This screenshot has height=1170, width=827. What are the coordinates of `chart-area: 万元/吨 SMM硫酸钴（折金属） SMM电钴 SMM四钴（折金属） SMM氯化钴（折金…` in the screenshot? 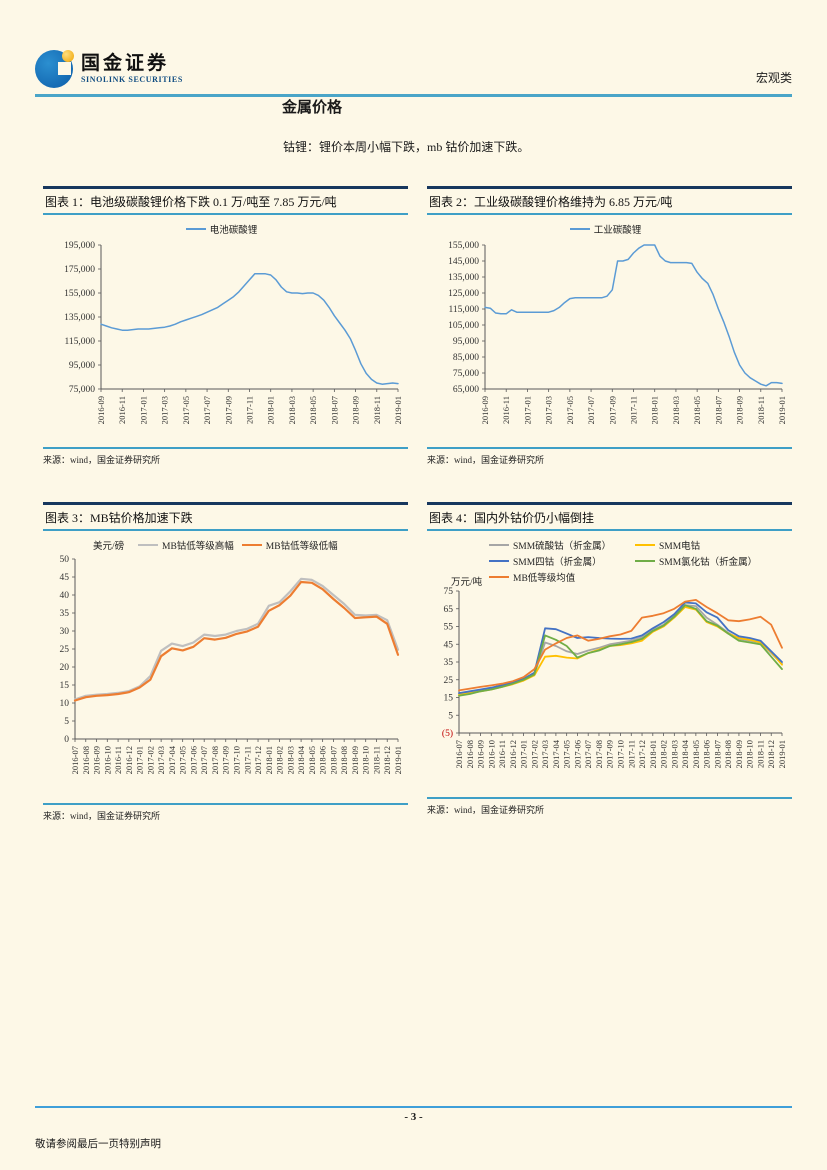 It's located at (609, 664).